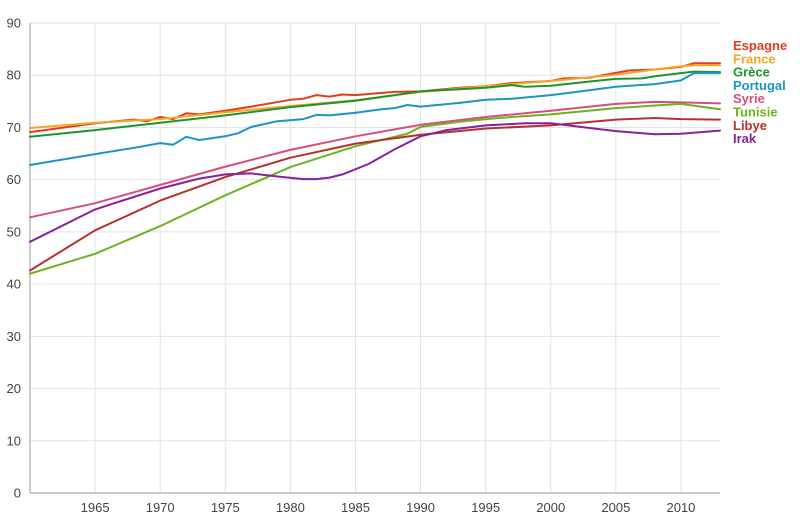 This screenshot has height=521, width=800. I want to click on y-tick-label: 10, so click(14, 440).